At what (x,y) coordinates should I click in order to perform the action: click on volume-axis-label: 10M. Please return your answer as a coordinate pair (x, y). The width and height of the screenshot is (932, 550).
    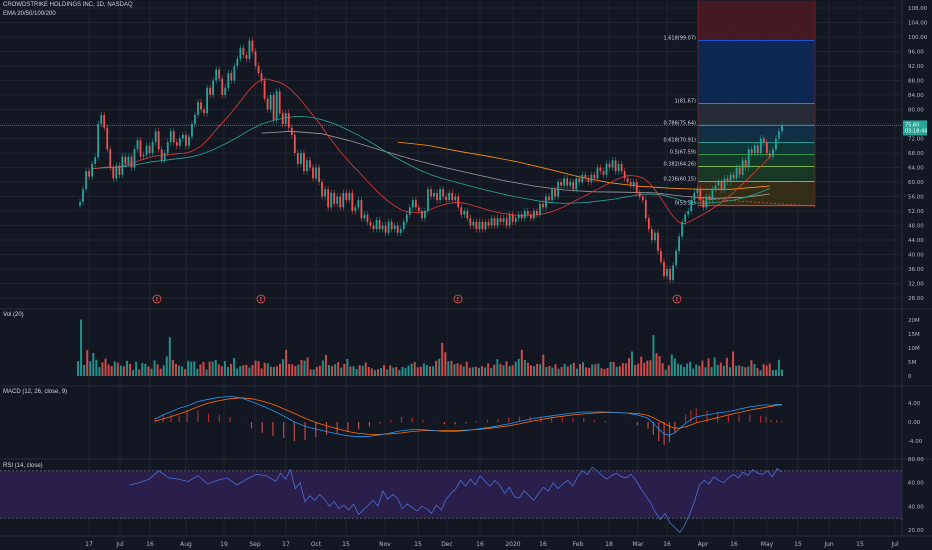
    Looking at the image, I should click on (914, 349).